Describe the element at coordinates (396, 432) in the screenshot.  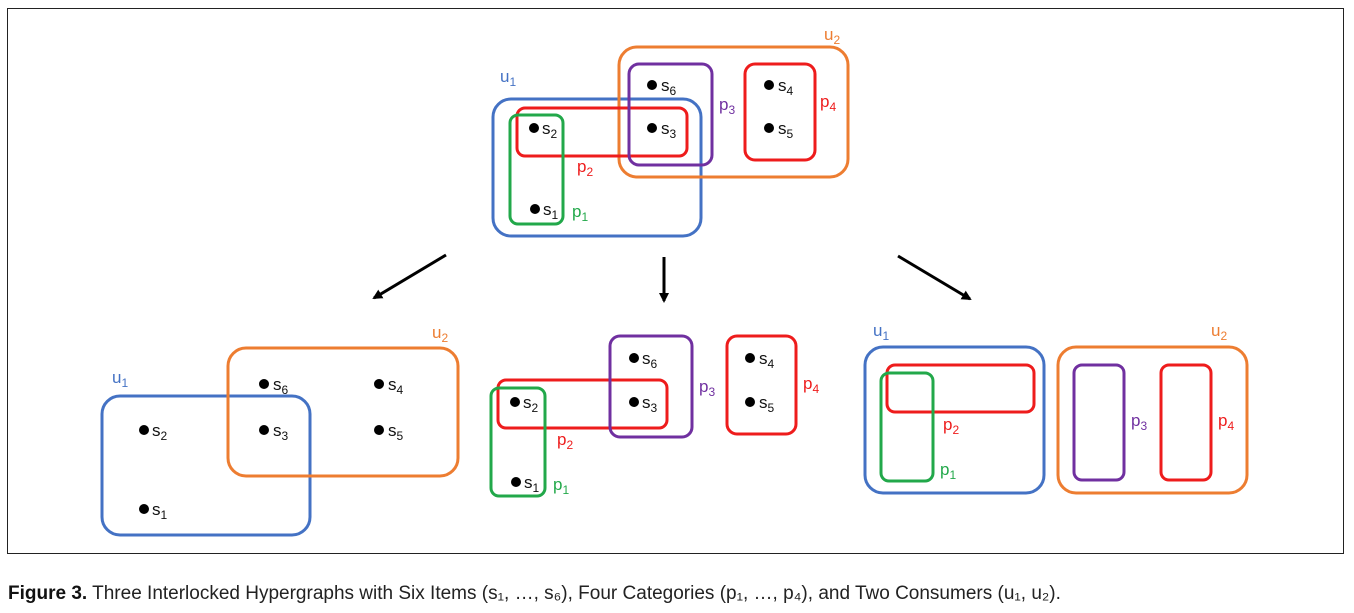
I see `left-s5-label: s5` at that location.